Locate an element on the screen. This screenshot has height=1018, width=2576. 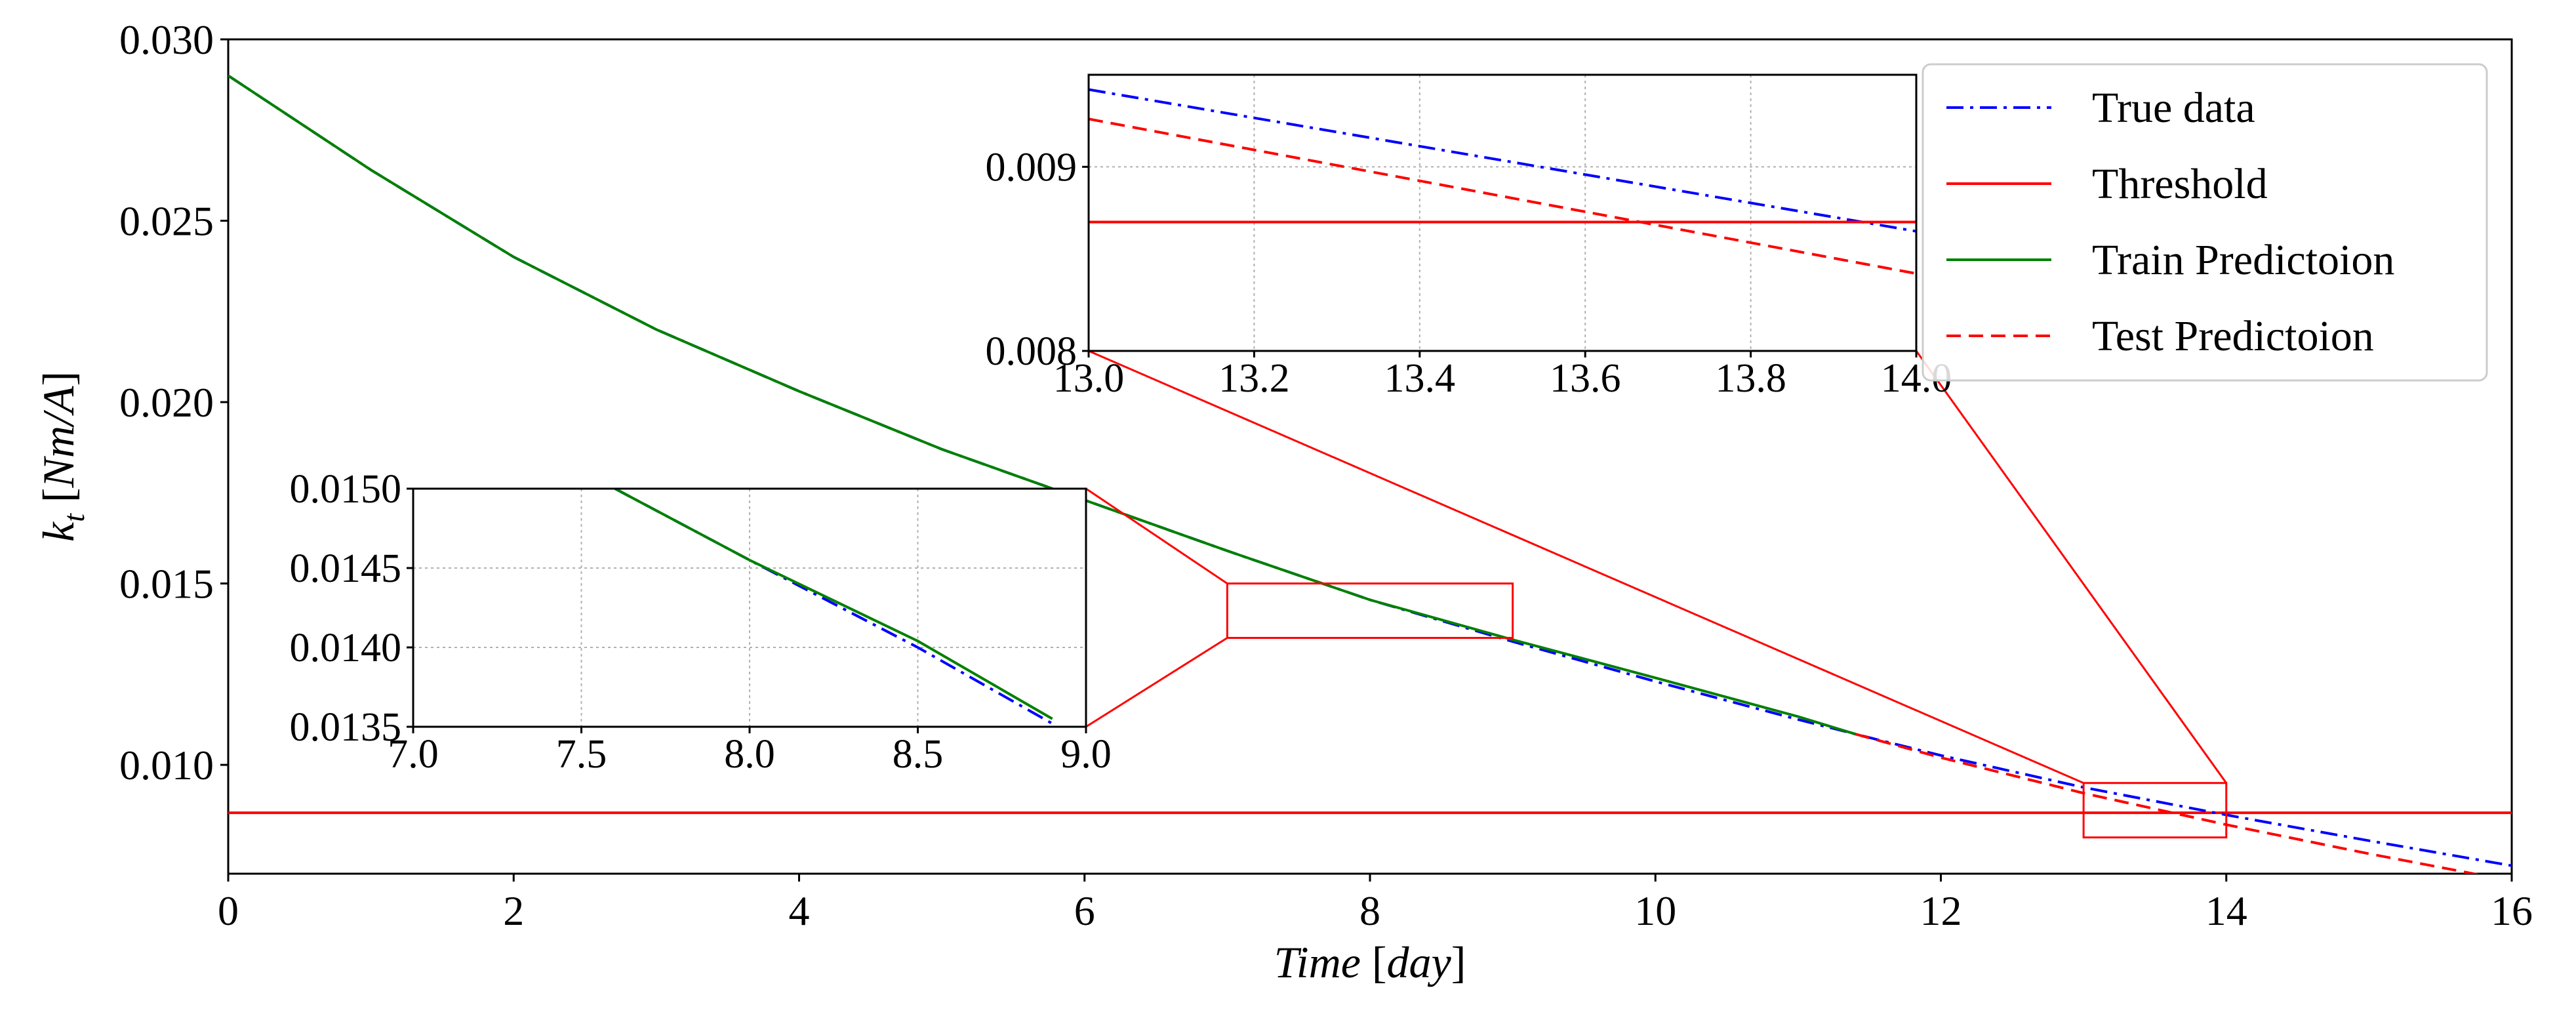
x-tick-label: 6 is located at coordinates (1084, 910).